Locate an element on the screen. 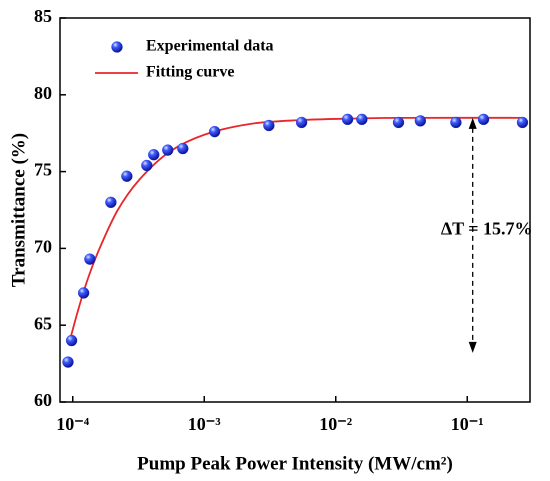 This screenshot has width=550, height=481. legend-label: Experimental data is located at coordinates (210, 46).